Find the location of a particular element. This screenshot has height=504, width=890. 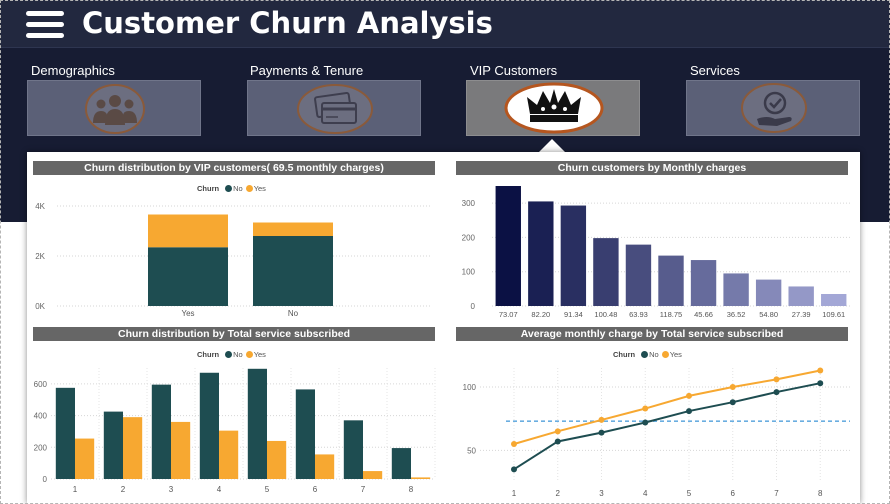

bar-45.66 is located at coordinates (703, 283).